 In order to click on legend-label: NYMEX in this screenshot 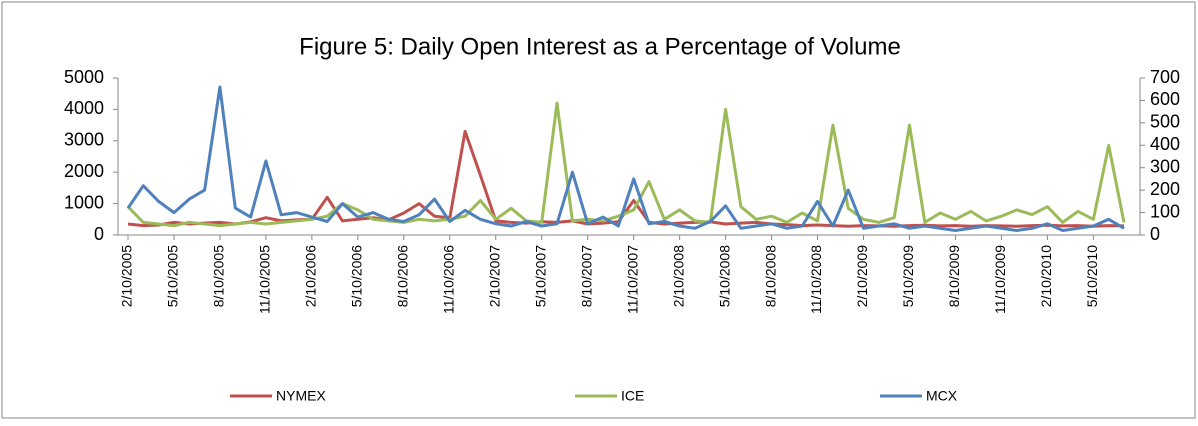, I will do `click(301, 396)`.